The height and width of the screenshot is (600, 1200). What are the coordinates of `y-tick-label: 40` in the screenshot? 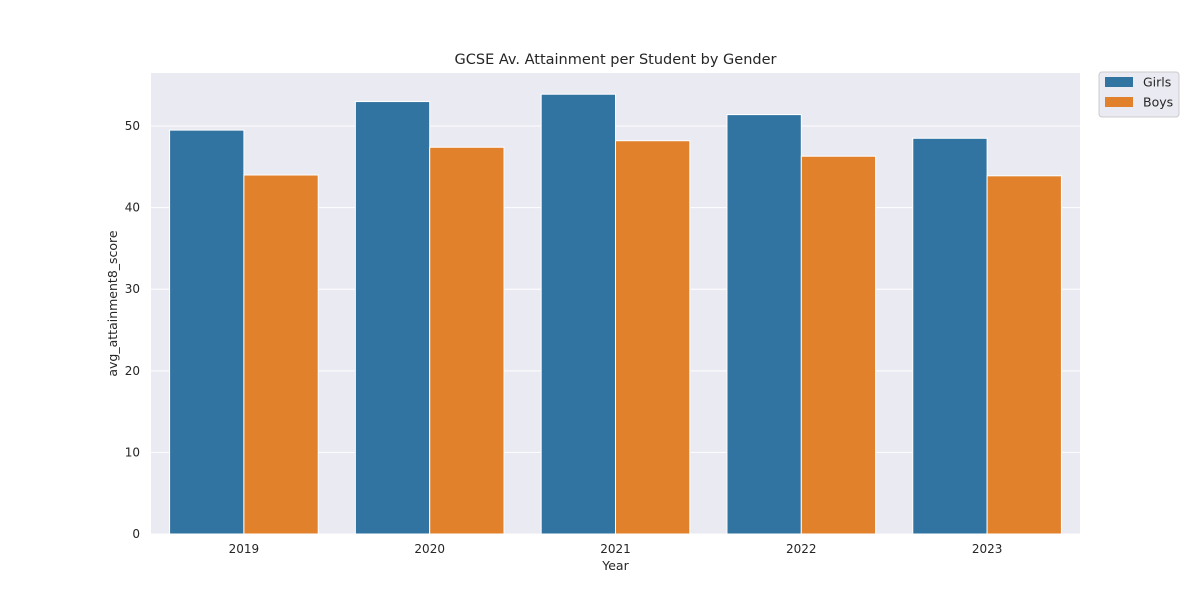 It's located at (132, 208).